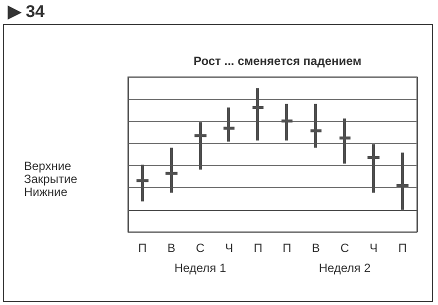 The width and height of the screenshot is (438, 305). Describe the element at coordinates (277, 61) in the screenshot. I see `chart-title: Рост ... сменяется падением` at that location.